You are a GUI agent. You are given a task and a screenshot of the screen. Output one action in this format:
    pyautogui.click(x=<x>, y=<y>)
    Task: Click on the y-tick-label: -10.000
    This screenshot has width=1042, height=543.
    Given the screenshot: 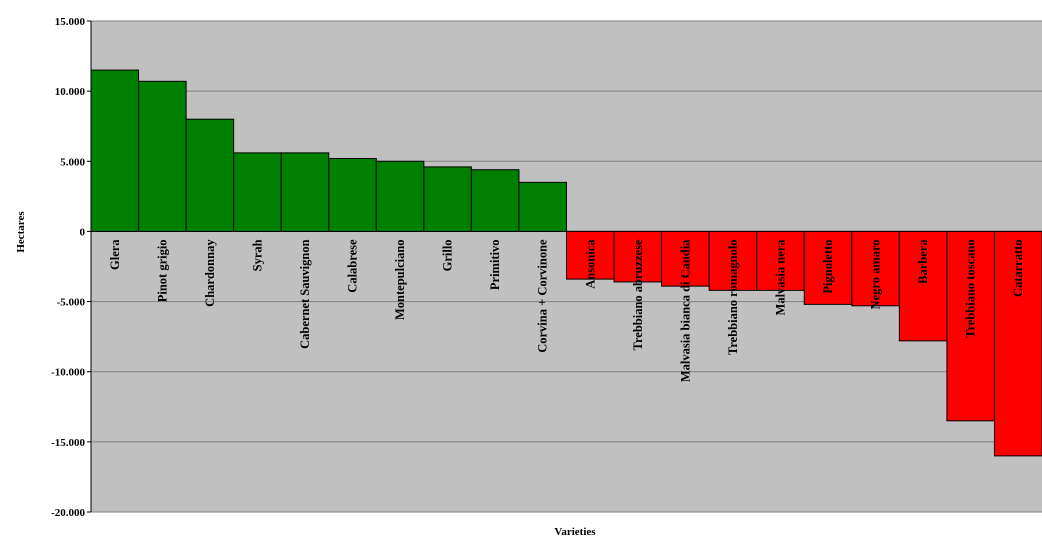 What is the action you would take?
    pyautogui.click(x=68, y=373)
    